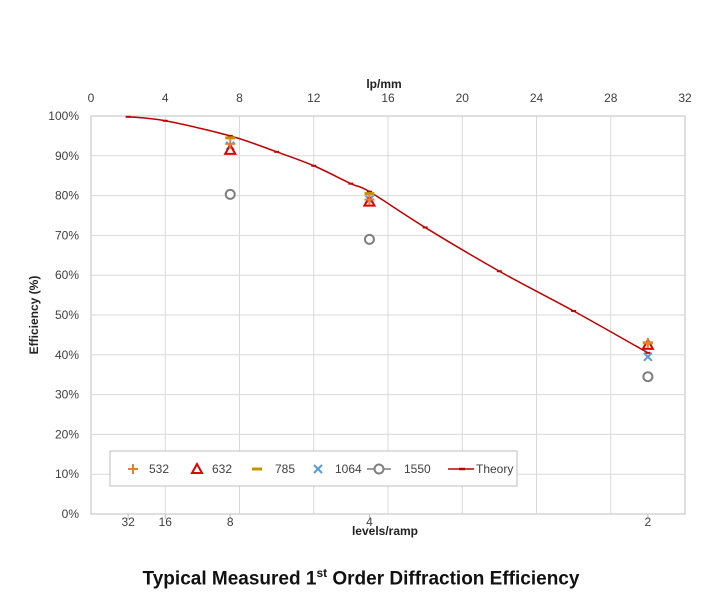 The width and height of the screenshot is (722, 615). Describe the element at coordinates (128, 522) in the screenshot. I see `bottom-tick-label: 32` at that location.